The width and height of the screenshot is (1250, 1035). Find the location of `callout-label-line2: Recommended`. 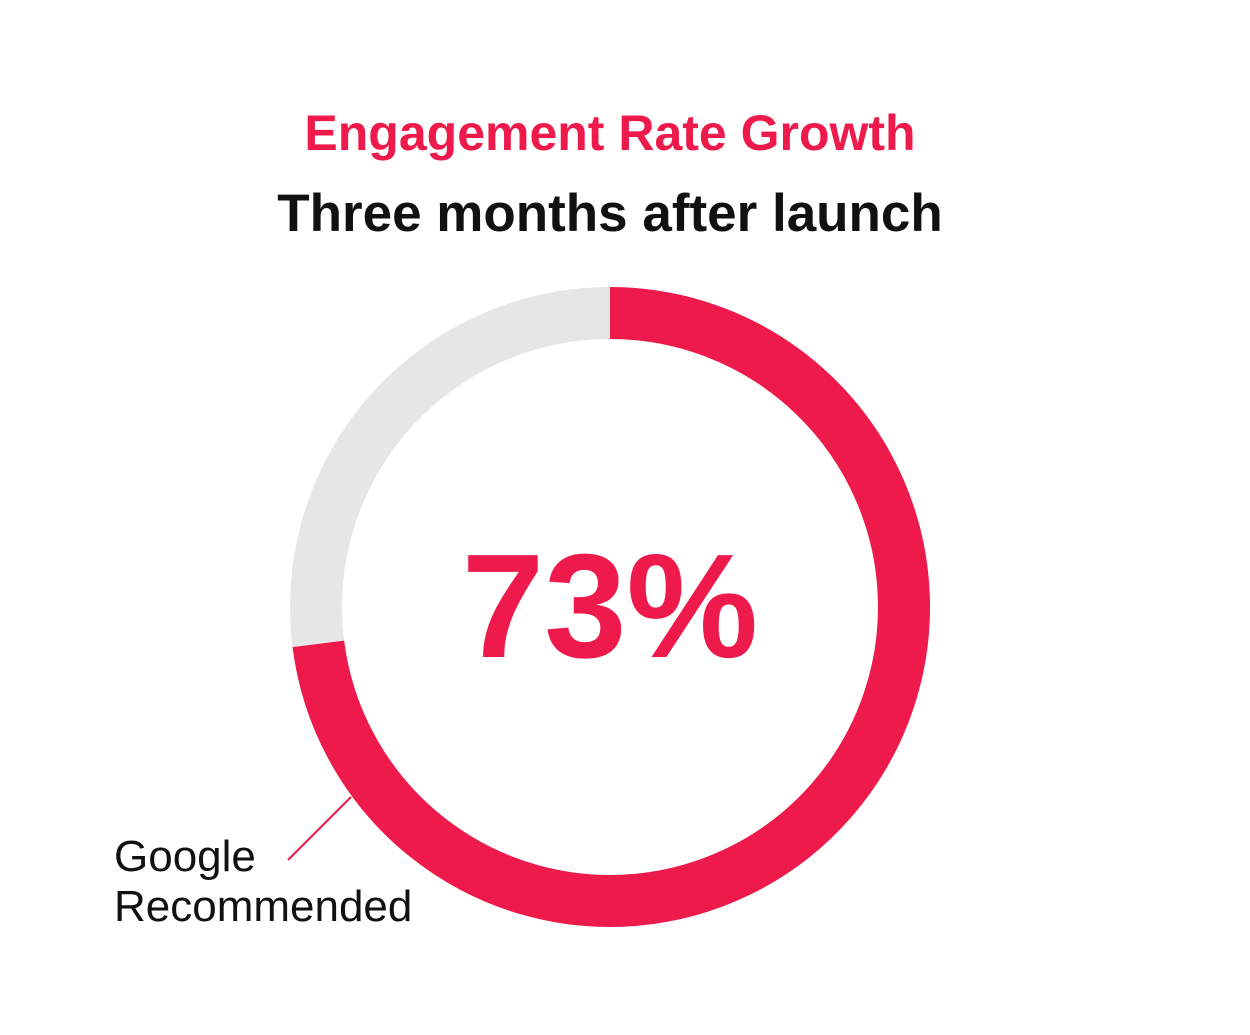

callout-label-line2: Recommended is located at coordinates (263, 906).